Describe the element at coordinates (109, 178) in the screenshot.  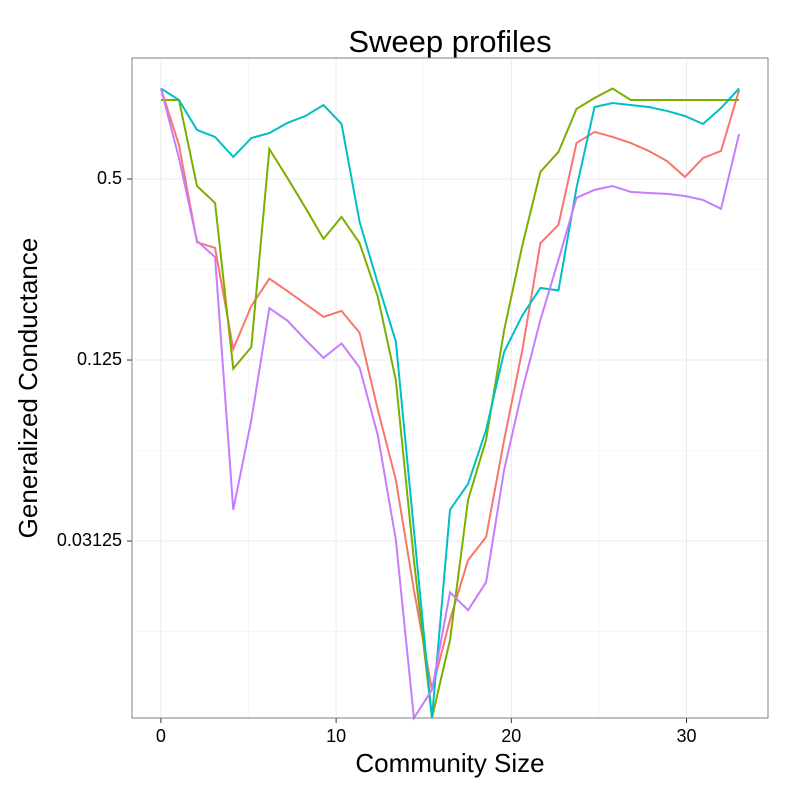
I see `y-tick-label: 0.5` at that location.